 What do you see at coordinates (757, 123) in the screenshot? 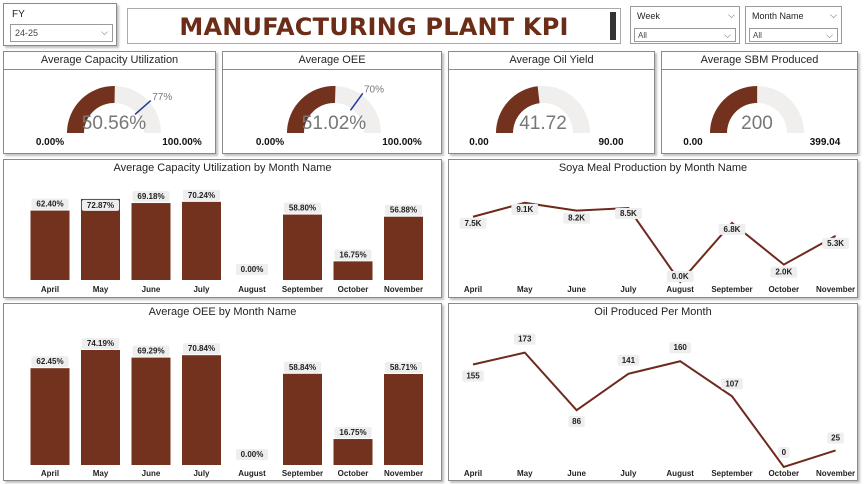
I see `gauge-value: 200` at bounding box center [757, 123].